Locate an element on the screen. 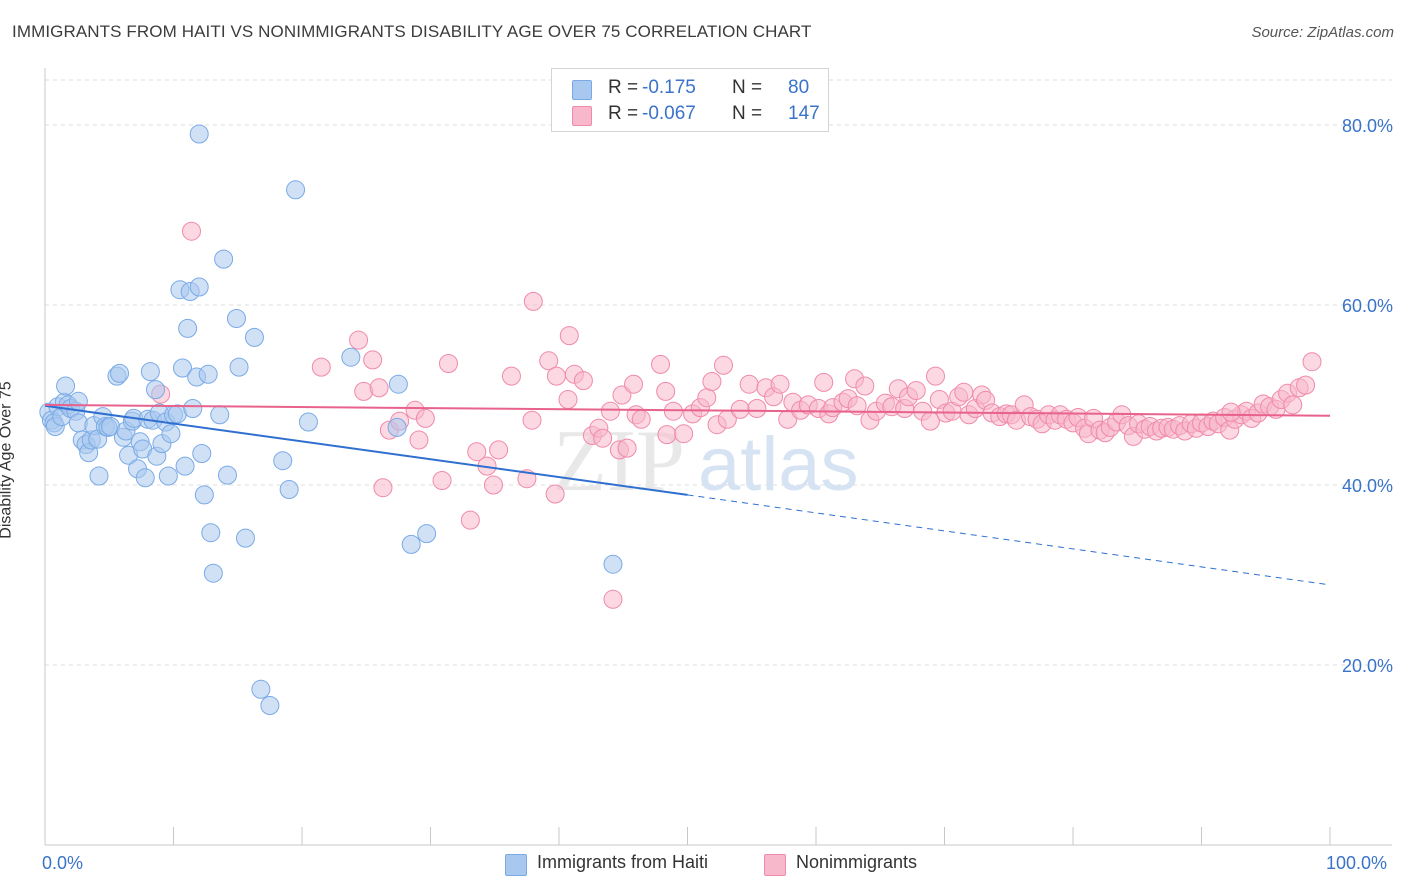 This screenshot has width=1406, height=892. y-axis-label: Disability Age Over 75 is located at coordinates (7, 460).